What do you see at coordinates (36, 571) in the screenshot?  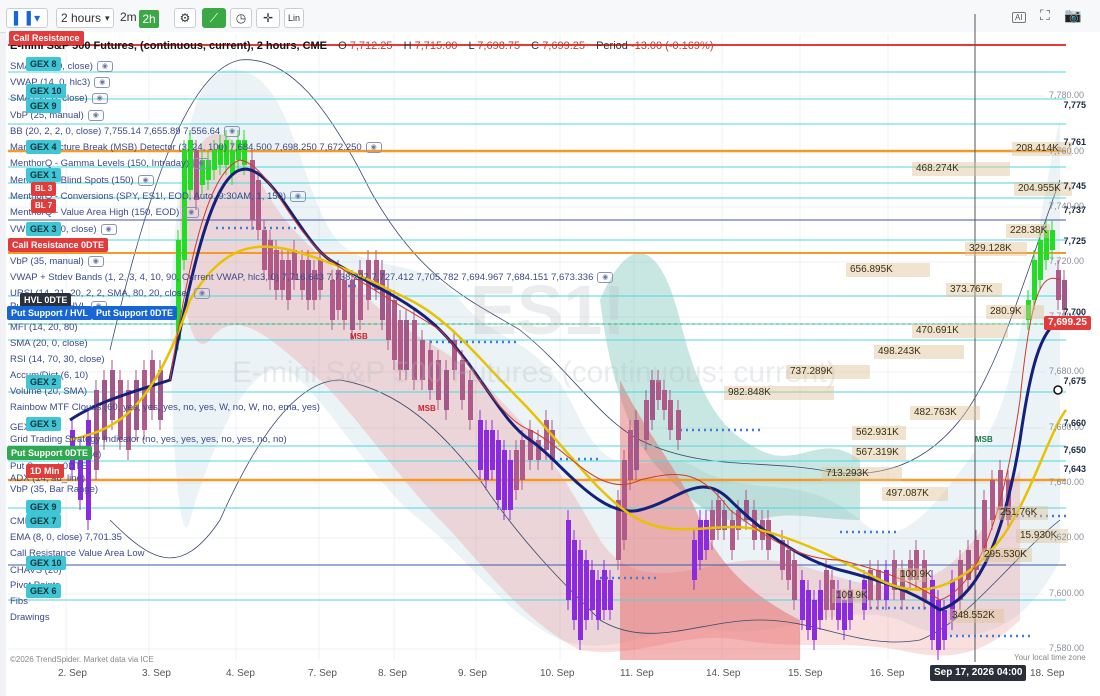 I see `indicator-item: CHAVS (20)` at bounding box center [36, 571].